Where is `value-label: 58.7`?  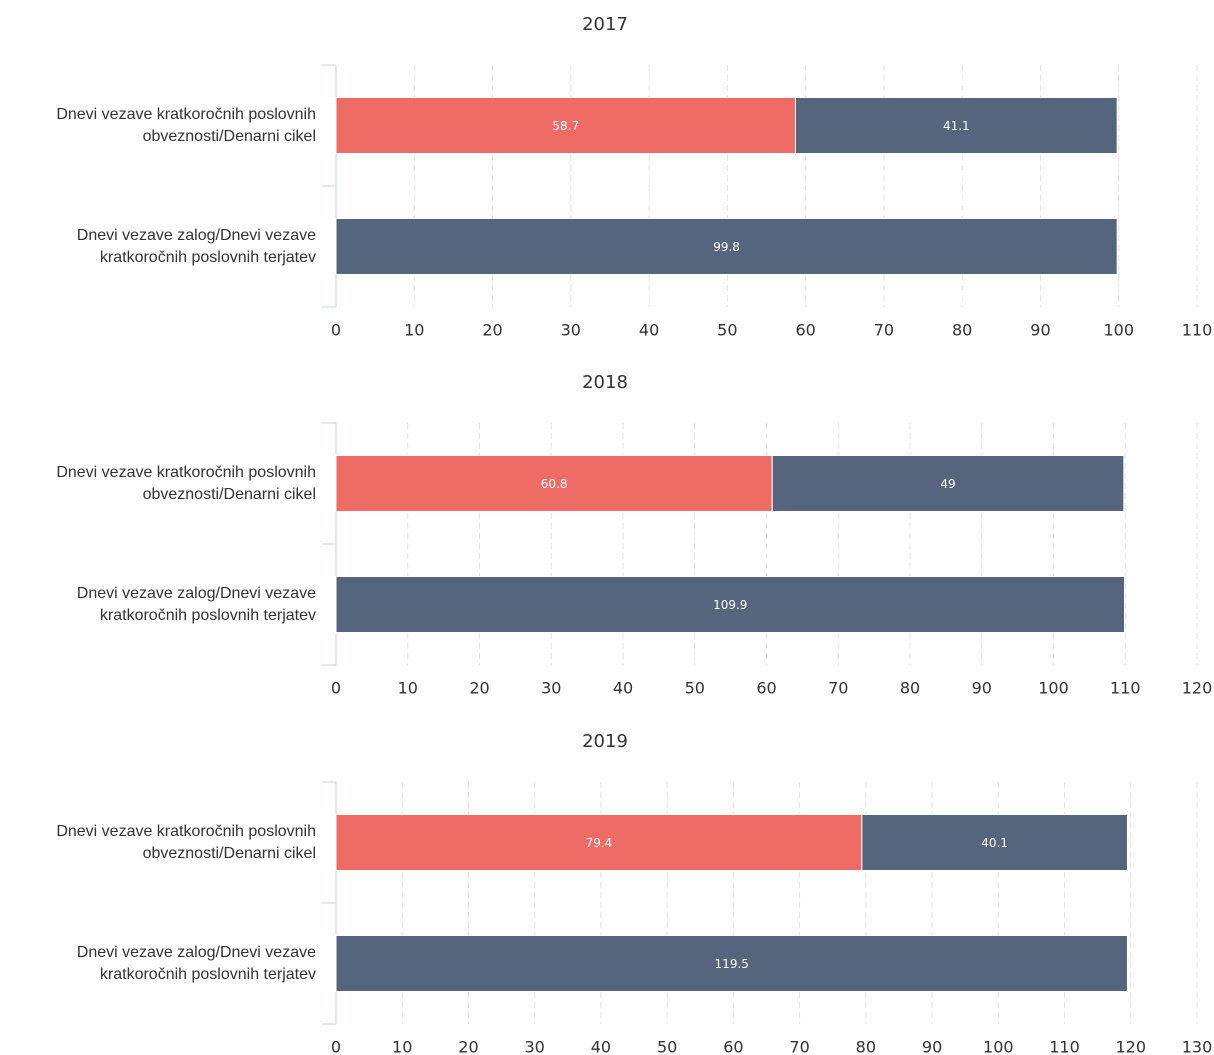 value-label: 58.7 is located at coordinates (565, 126).